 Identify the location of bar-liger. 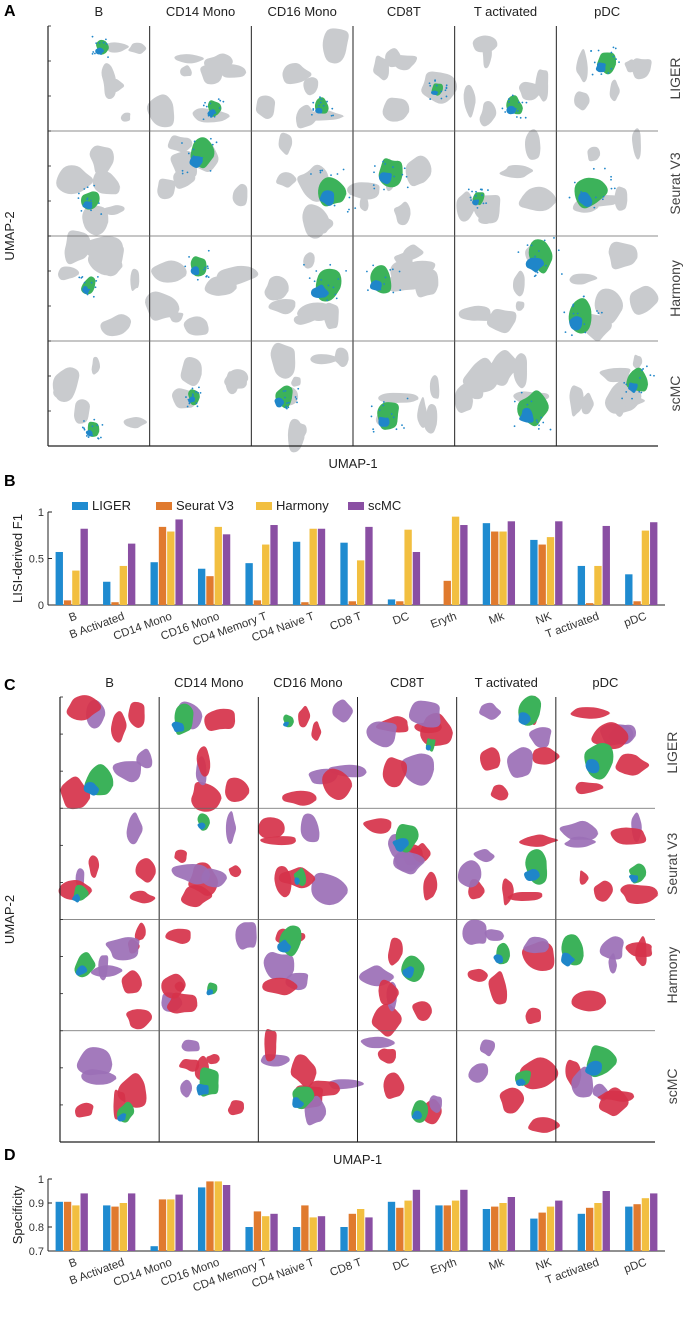
(59, 578).